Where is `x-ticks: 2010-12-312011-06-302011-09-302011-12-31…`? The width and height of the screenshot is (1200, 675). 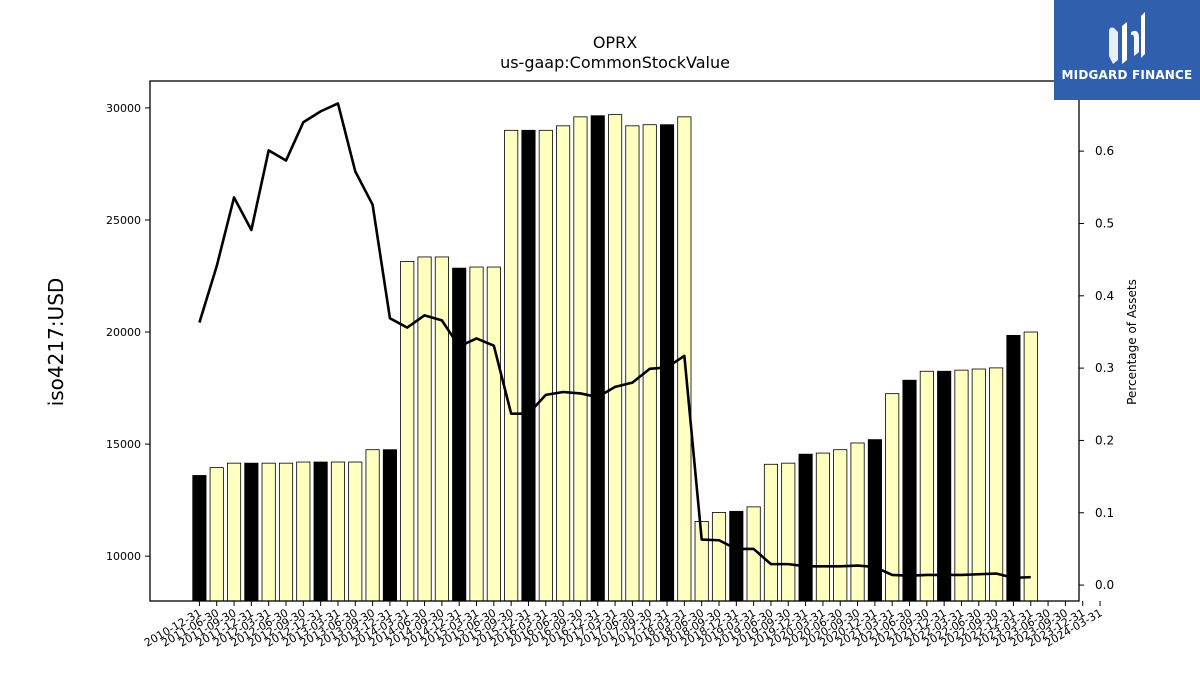
x-ticks: 2010-12-312011-06-302011-09-302011-12-31… is located at coordinates (623, 625).